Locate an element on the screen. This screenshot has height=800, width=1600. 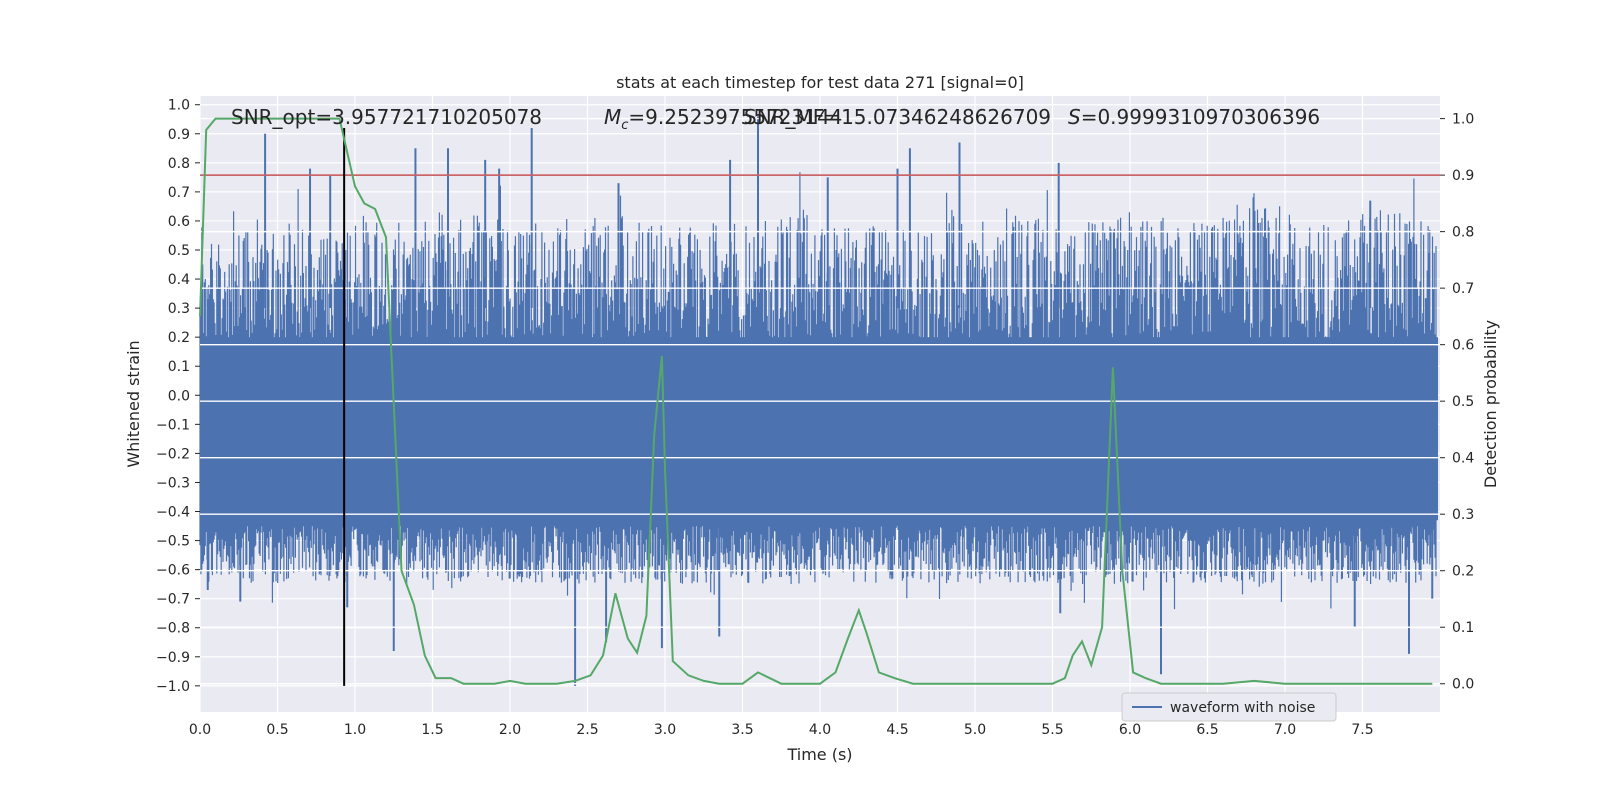
y-tick-label: 0.5 is located at coordinates (179, 251).